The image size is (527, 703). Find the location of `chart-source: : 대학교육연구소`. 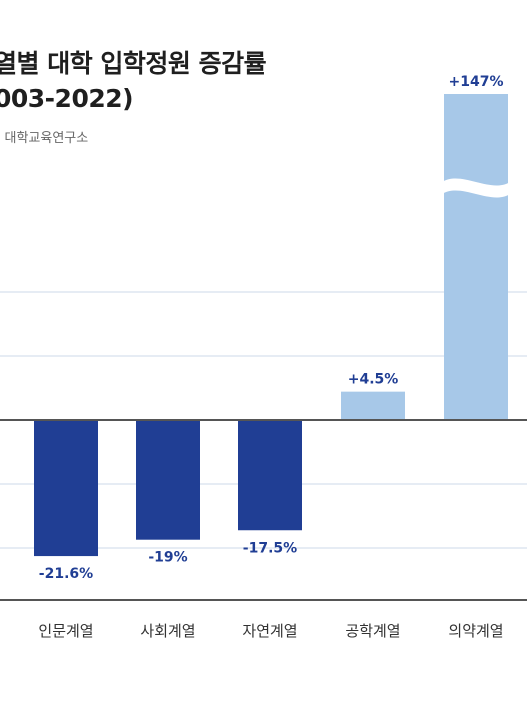

chart-source: : 대학교육연구소 is located at coordinates (44, 138).